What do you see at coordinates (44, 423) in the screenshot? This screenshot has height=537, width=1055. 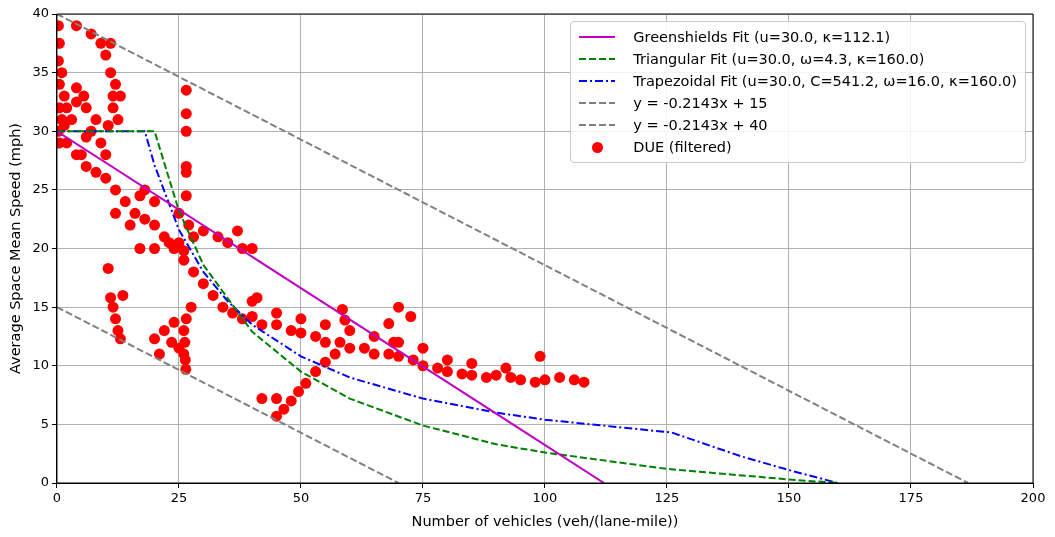 I see `y-tick-label: 5` at bounding box center [44, 423].